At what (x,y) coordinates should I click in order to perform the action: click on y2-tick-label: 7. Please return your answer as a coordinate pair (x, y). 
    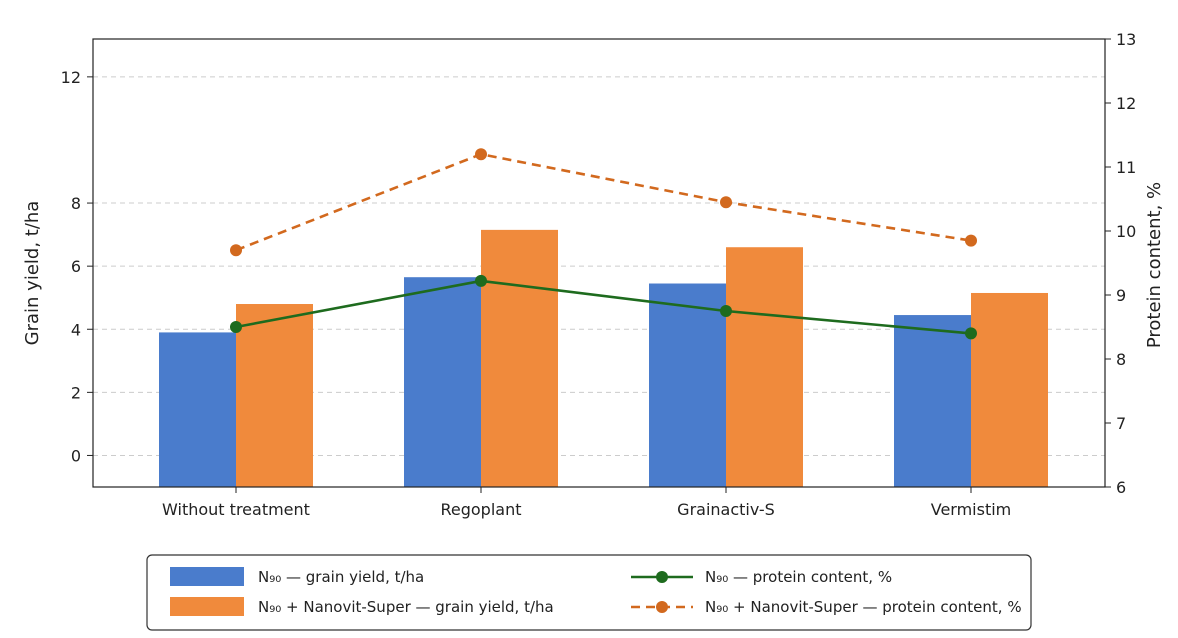
    Looking at the image, I should click on (1121, 423).